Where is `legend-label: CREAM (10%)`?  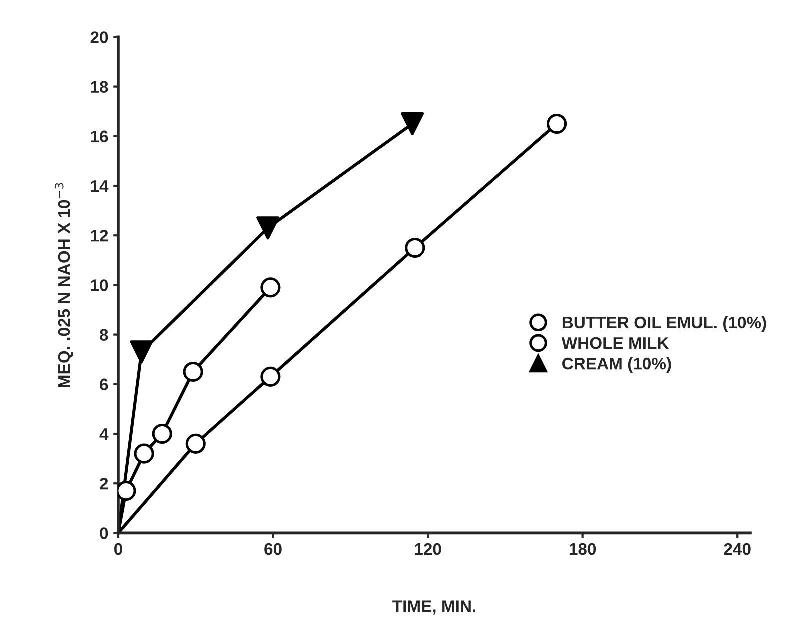 legend-label: CREAM (10%) is located at coordinates (617, 365).